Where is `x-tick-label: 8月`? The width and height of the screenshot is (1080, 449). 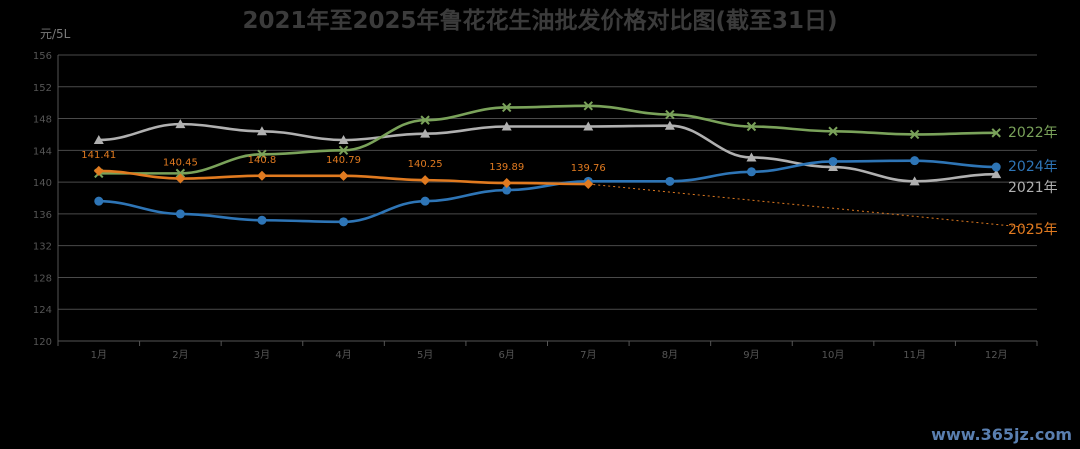
x-tick-label: 8月 is located at coordinates (670, 355).